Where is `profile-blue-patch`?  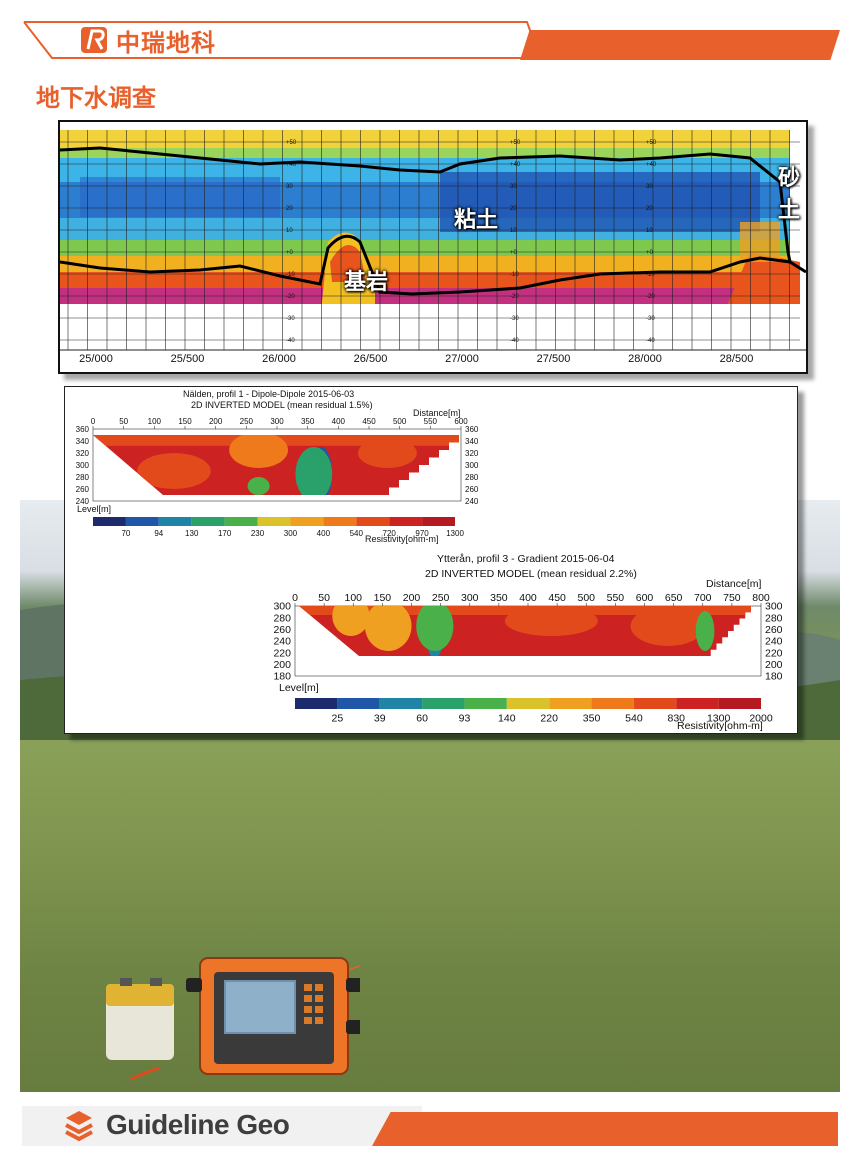 profile-blue-patch is located at coordinates (180, 197).